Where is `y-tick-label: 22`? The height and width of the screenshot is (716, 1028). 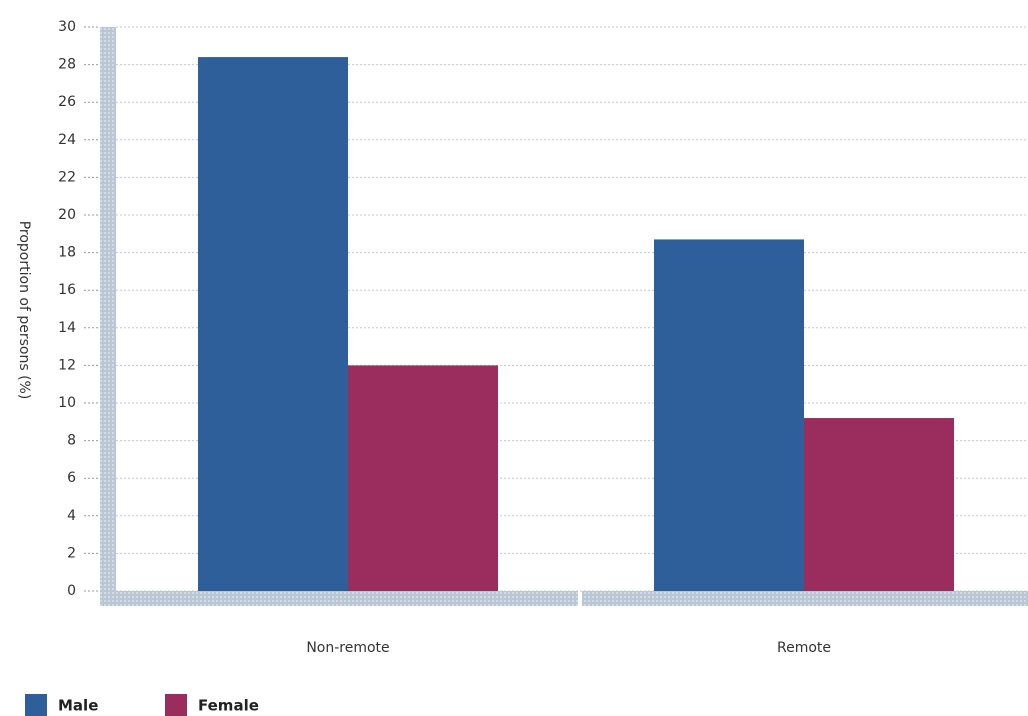
y-tick-label: 22 is located at coordinates (67, 177).